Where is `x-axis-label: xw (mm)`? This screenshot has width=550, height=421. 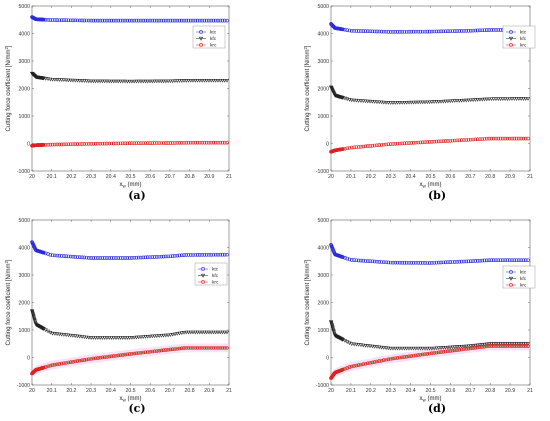
x-axis-label: xw (mm) is located at coordinates (131, 399).